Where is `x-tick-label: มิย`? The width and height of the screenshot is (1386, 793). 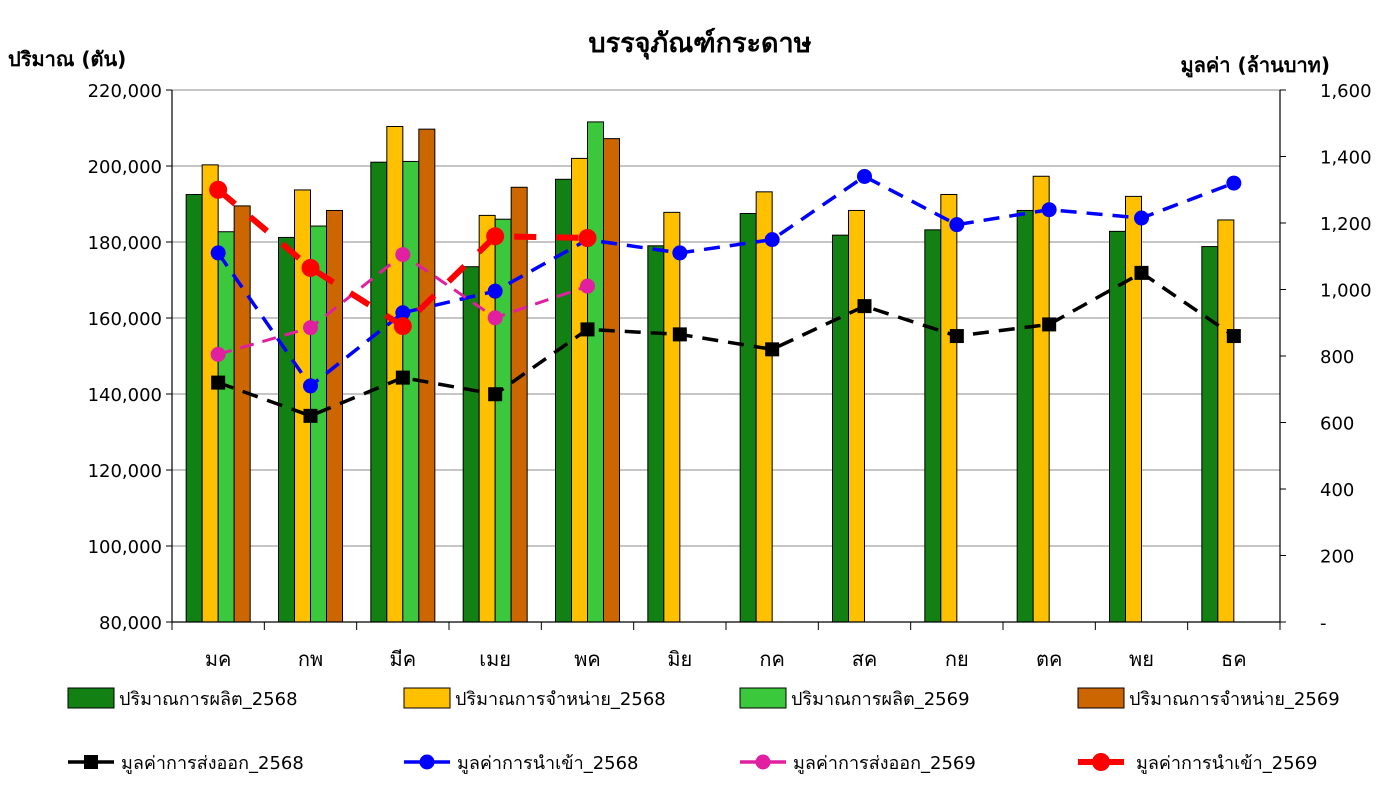
x-tick-label: มิย is located at coordinates (679, 659).